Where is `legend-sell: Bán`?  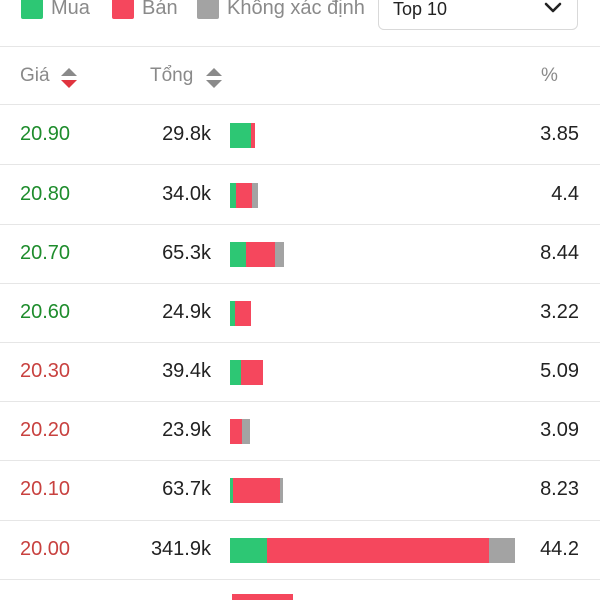 legend-sell: Bán is located at coordinates (145, 11).